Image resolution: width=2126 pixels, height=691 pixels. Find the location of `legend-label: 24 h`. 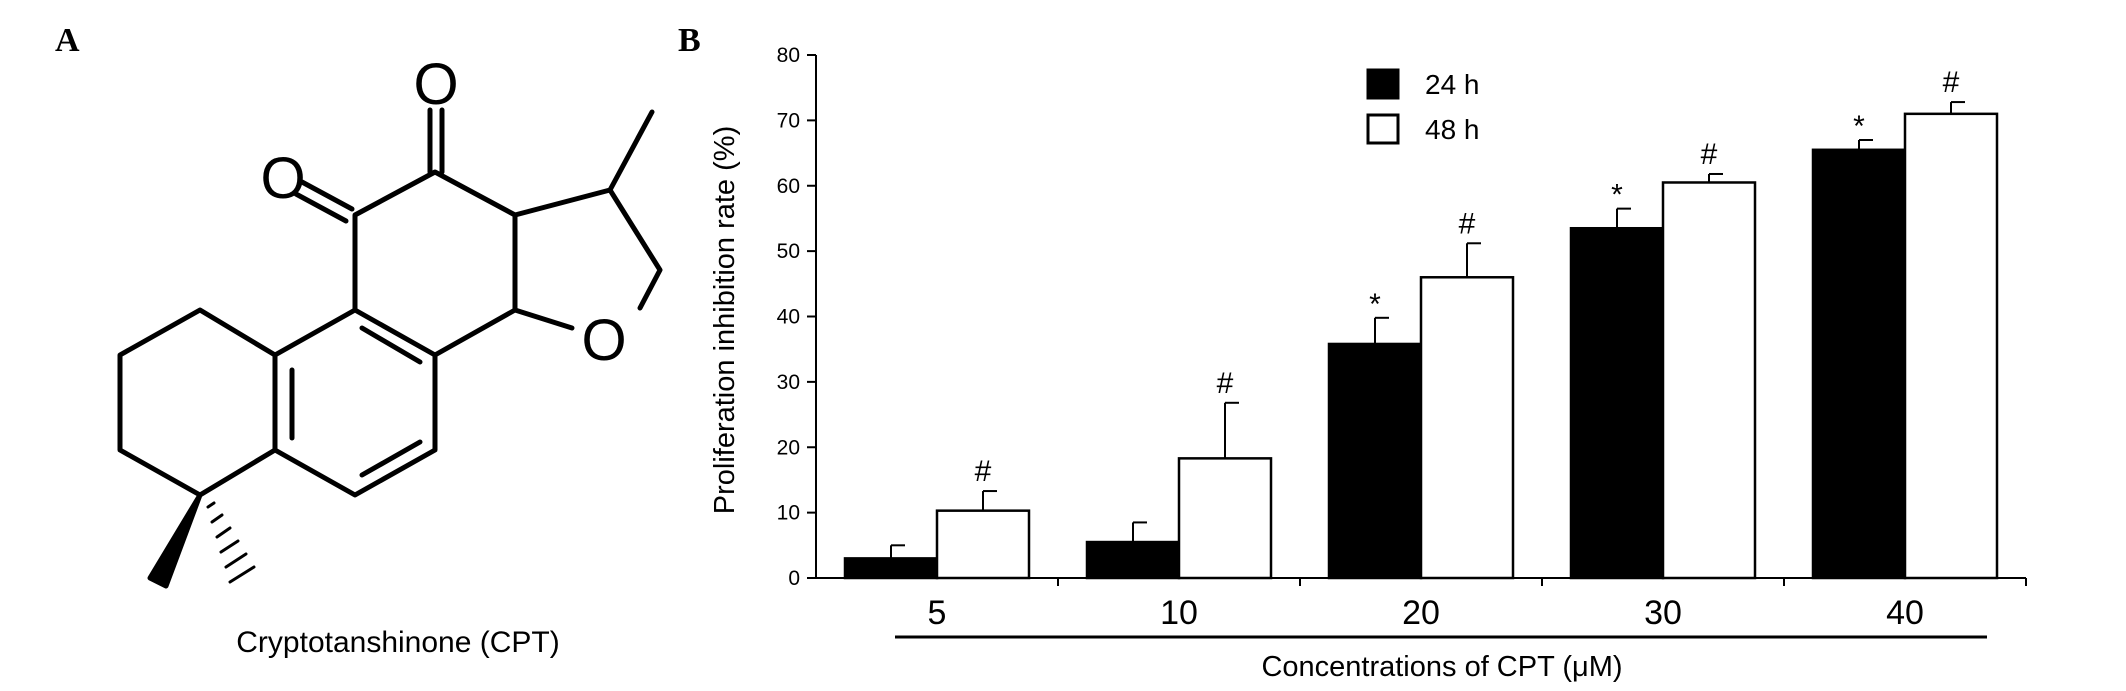

legend-label: 24 h is located at coordinates (1452, 84).